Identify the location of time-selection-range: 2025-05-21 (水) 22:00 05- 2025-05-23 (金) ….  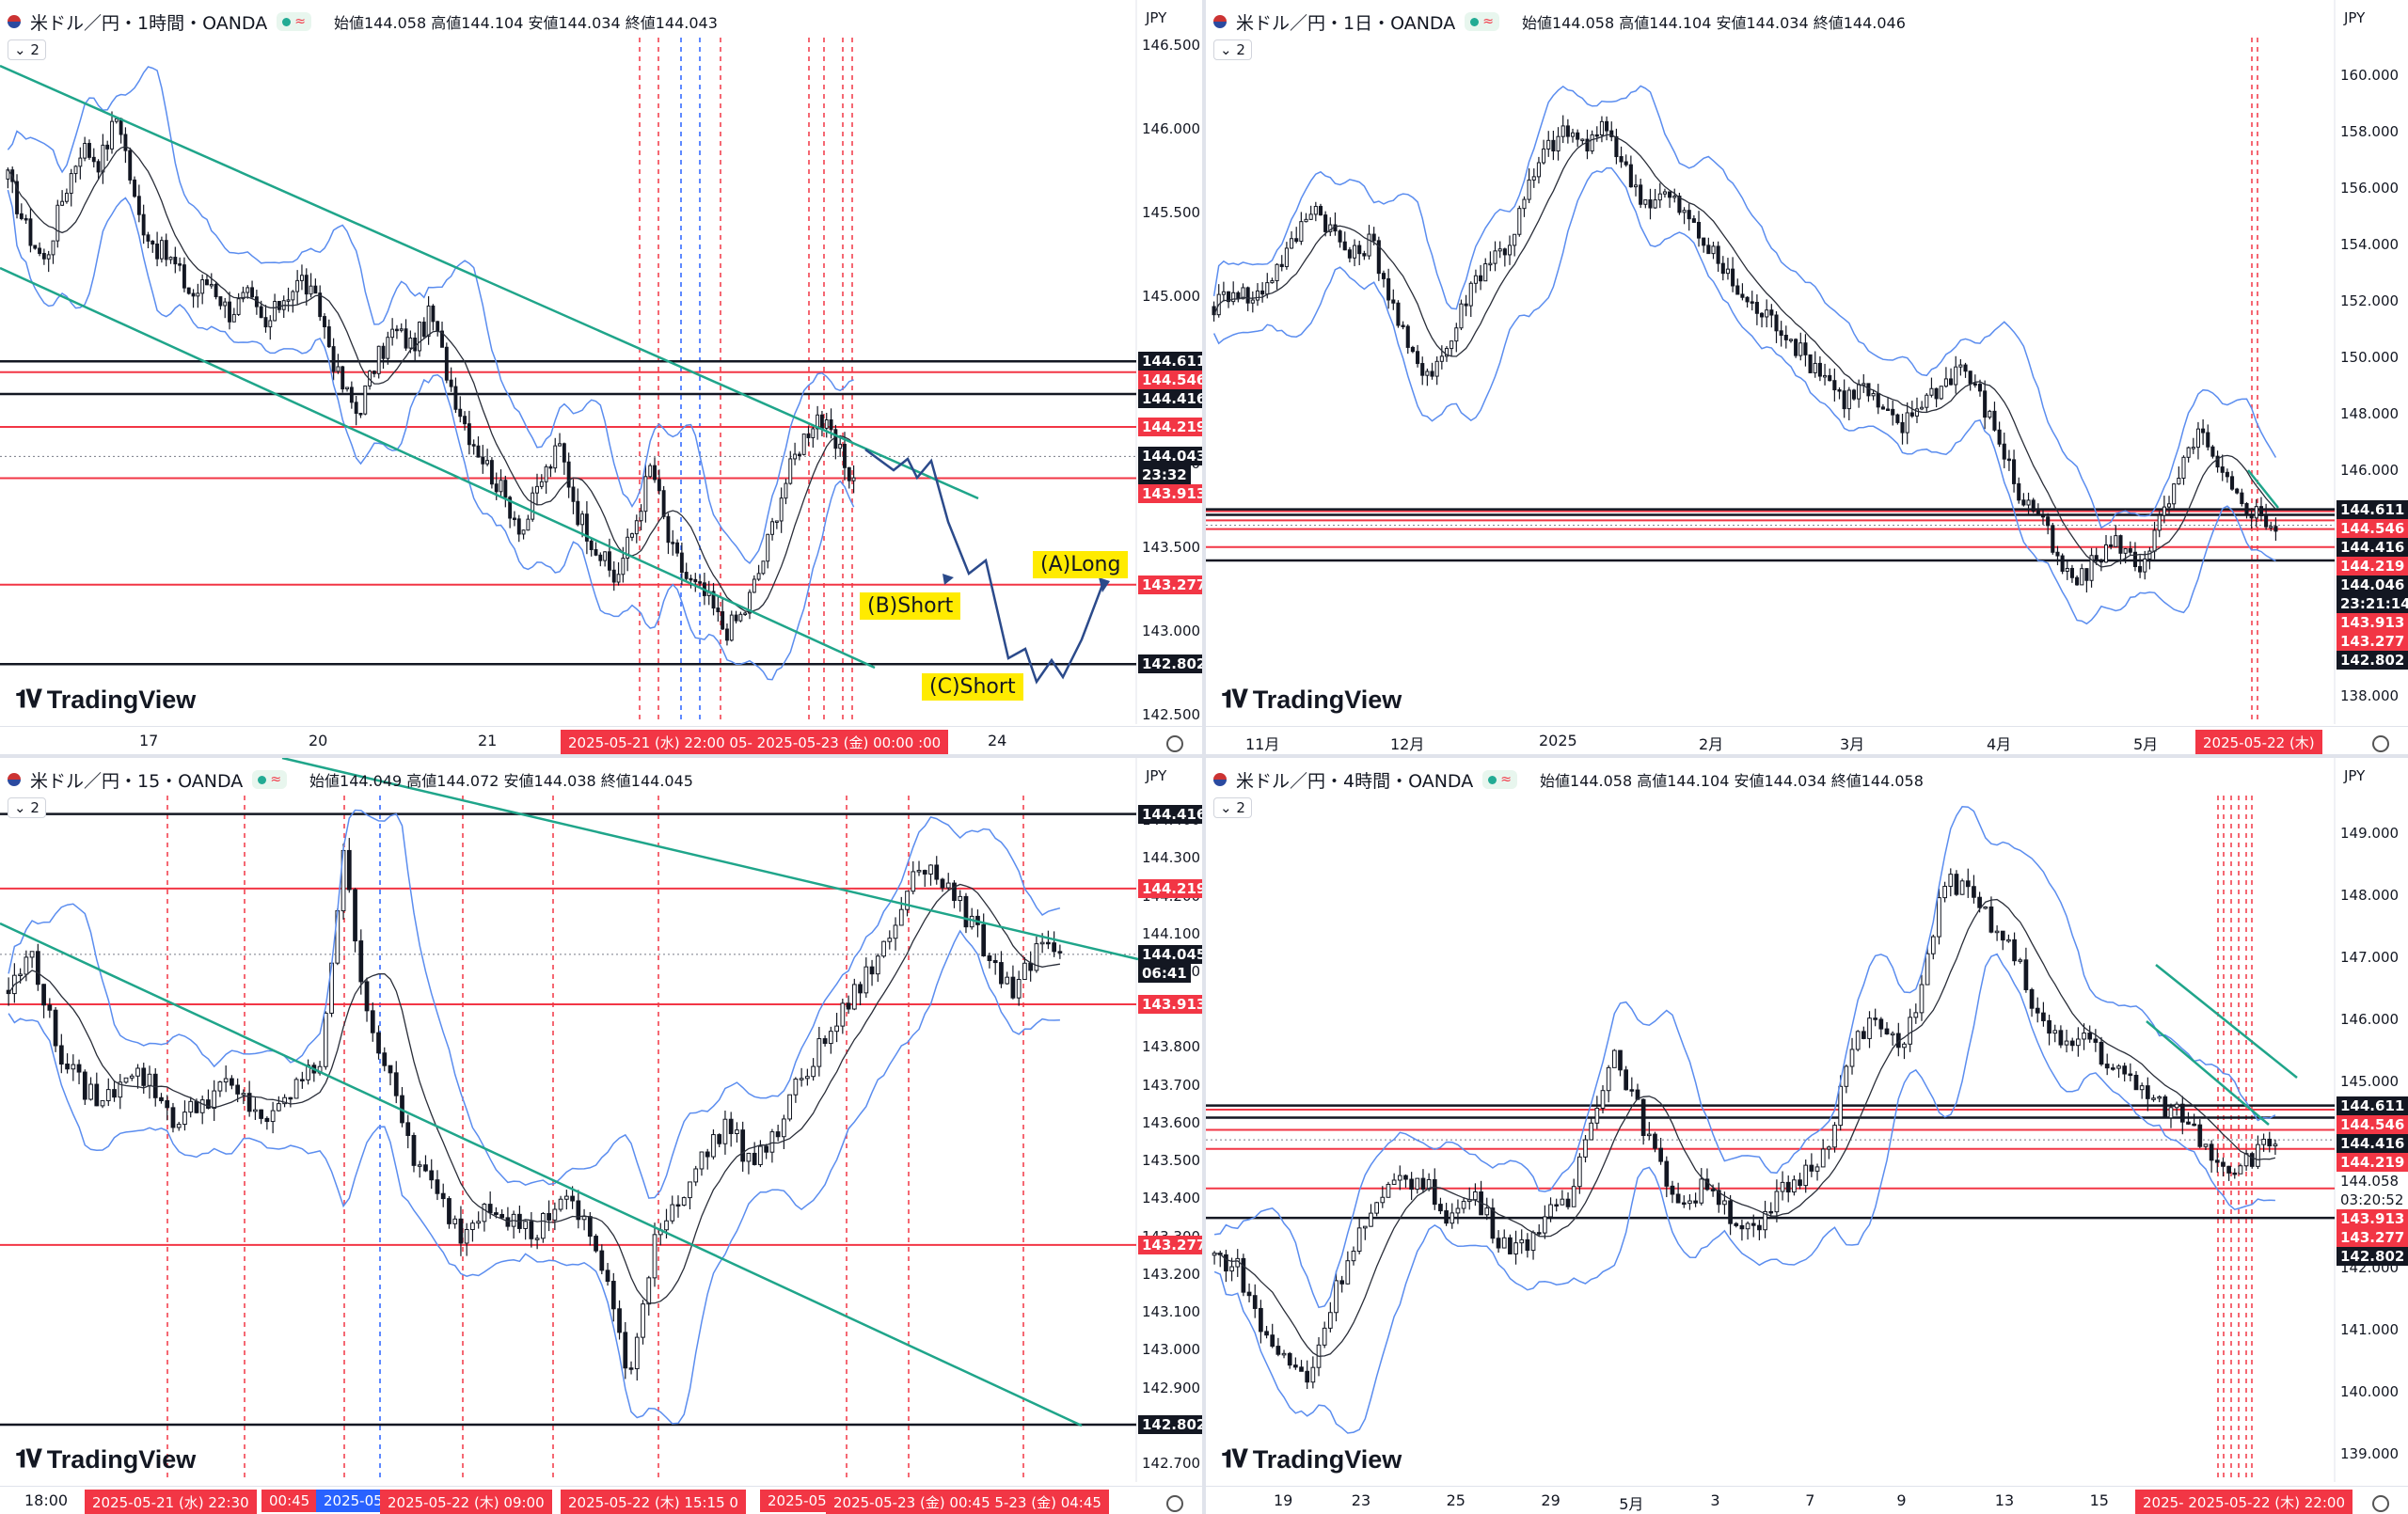
(755, 742).